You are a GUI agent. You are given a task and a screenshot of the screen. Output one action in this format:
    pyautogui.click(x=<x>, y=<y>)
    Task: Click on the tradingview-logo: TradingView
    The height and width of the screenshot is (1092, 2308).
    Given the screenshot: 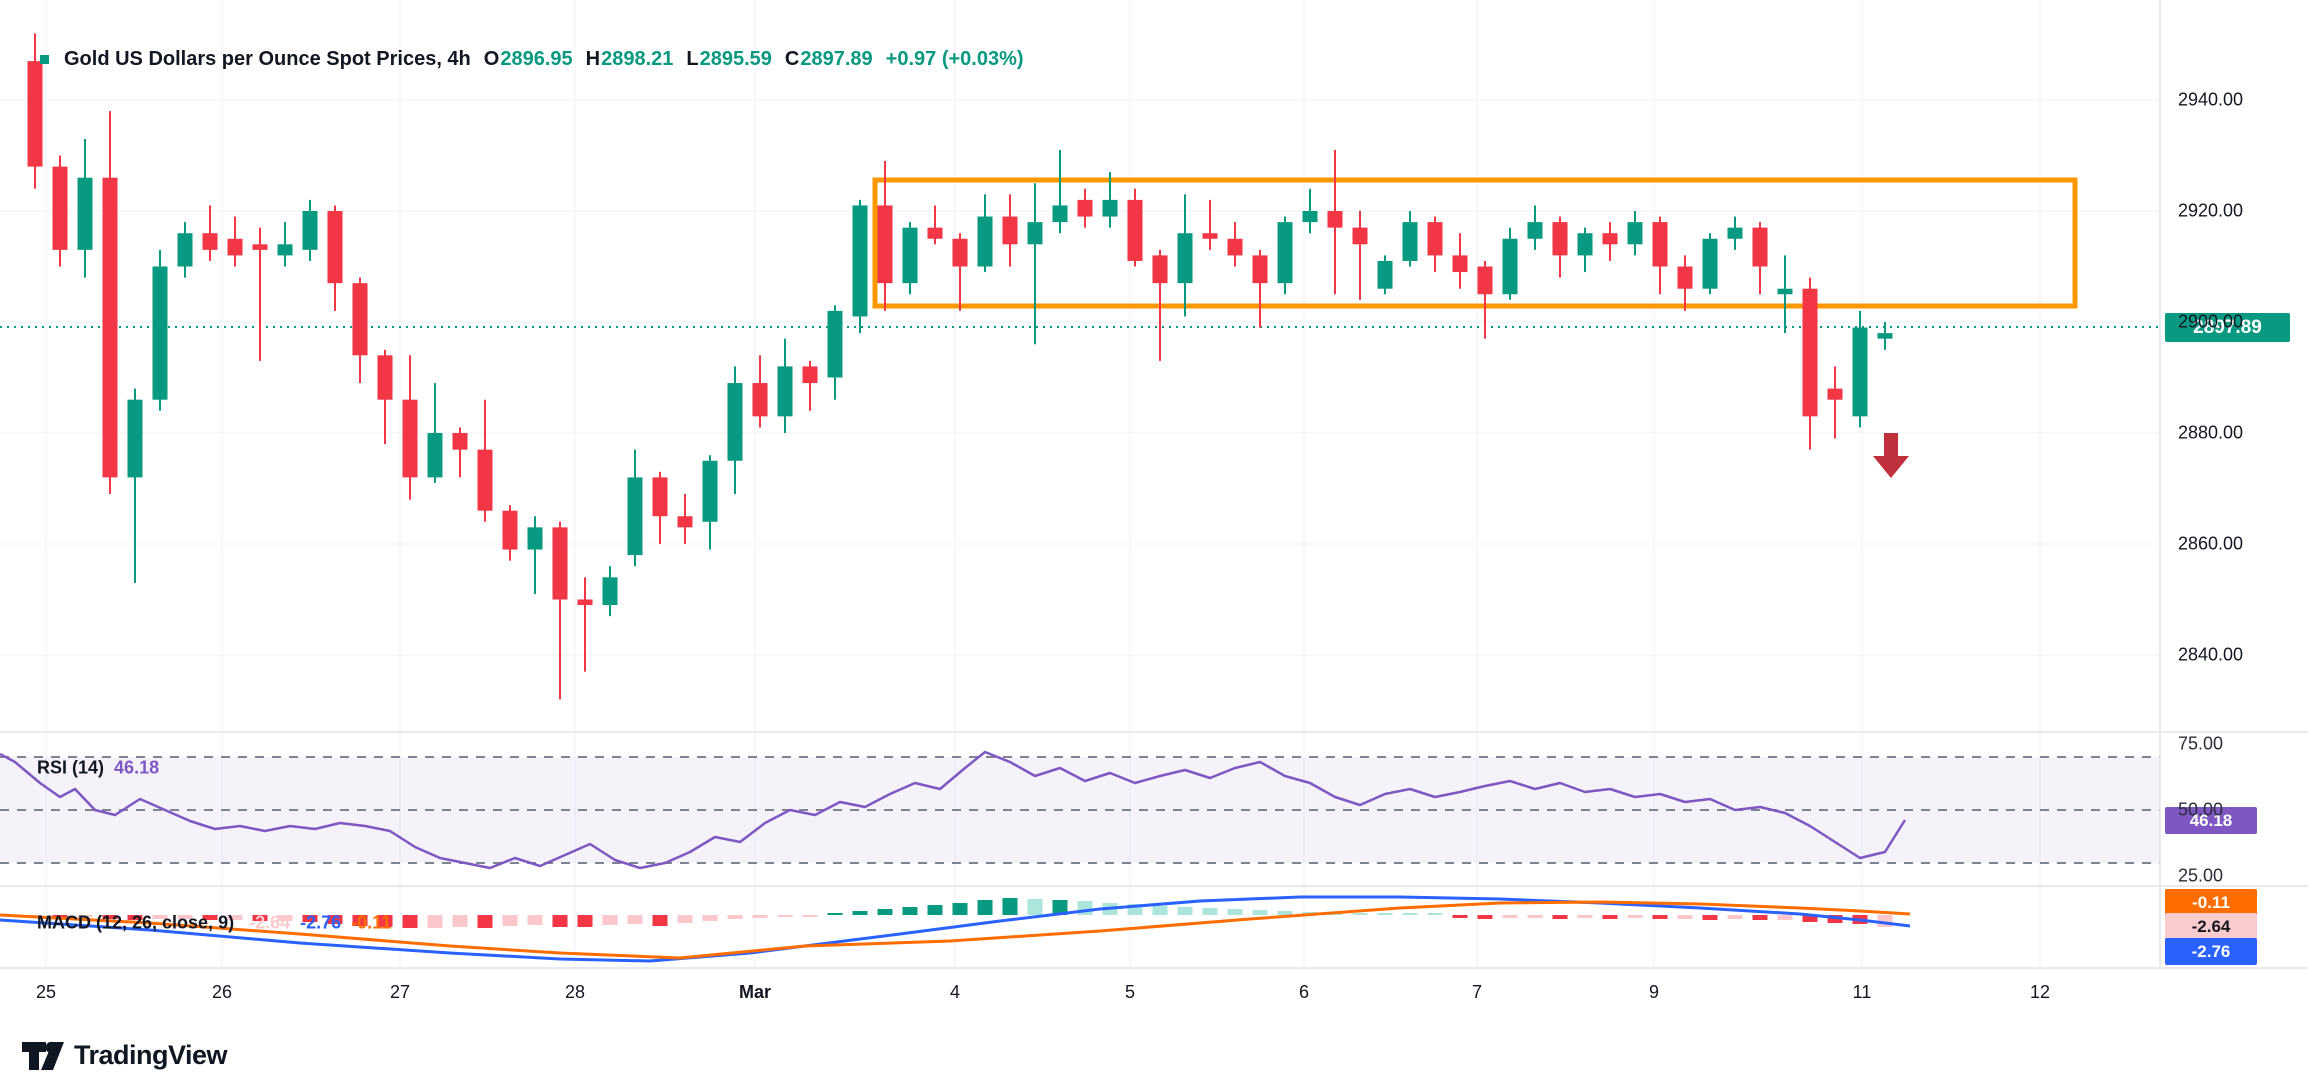 What is the action you would take?
    pyautogui.click(x=125, y=1055)
    